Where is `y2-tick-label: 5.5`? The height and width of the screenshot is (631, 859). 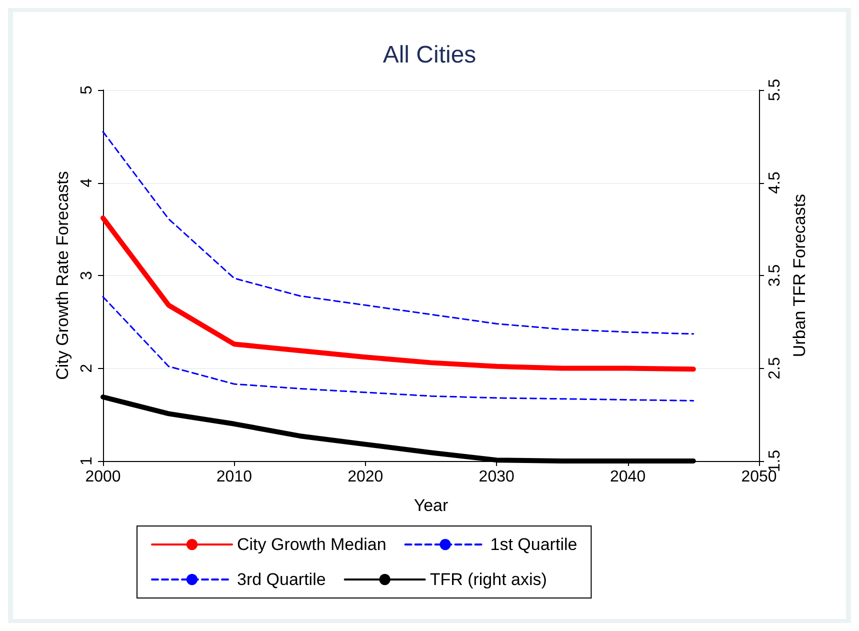 y2-tick-label: 5.5 is located at coordinates (775, 90).